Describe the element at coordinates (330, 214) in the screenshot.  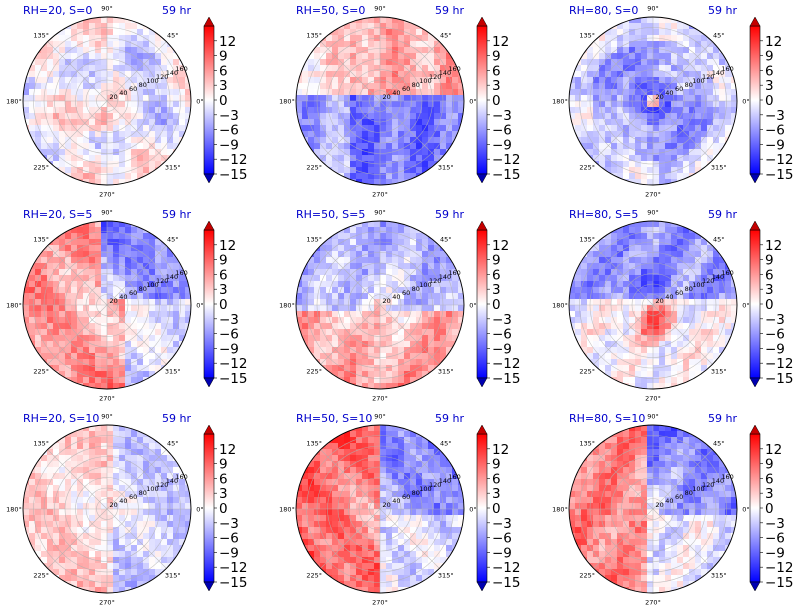
I see `panel-title: RH=50, S=5` at that location.